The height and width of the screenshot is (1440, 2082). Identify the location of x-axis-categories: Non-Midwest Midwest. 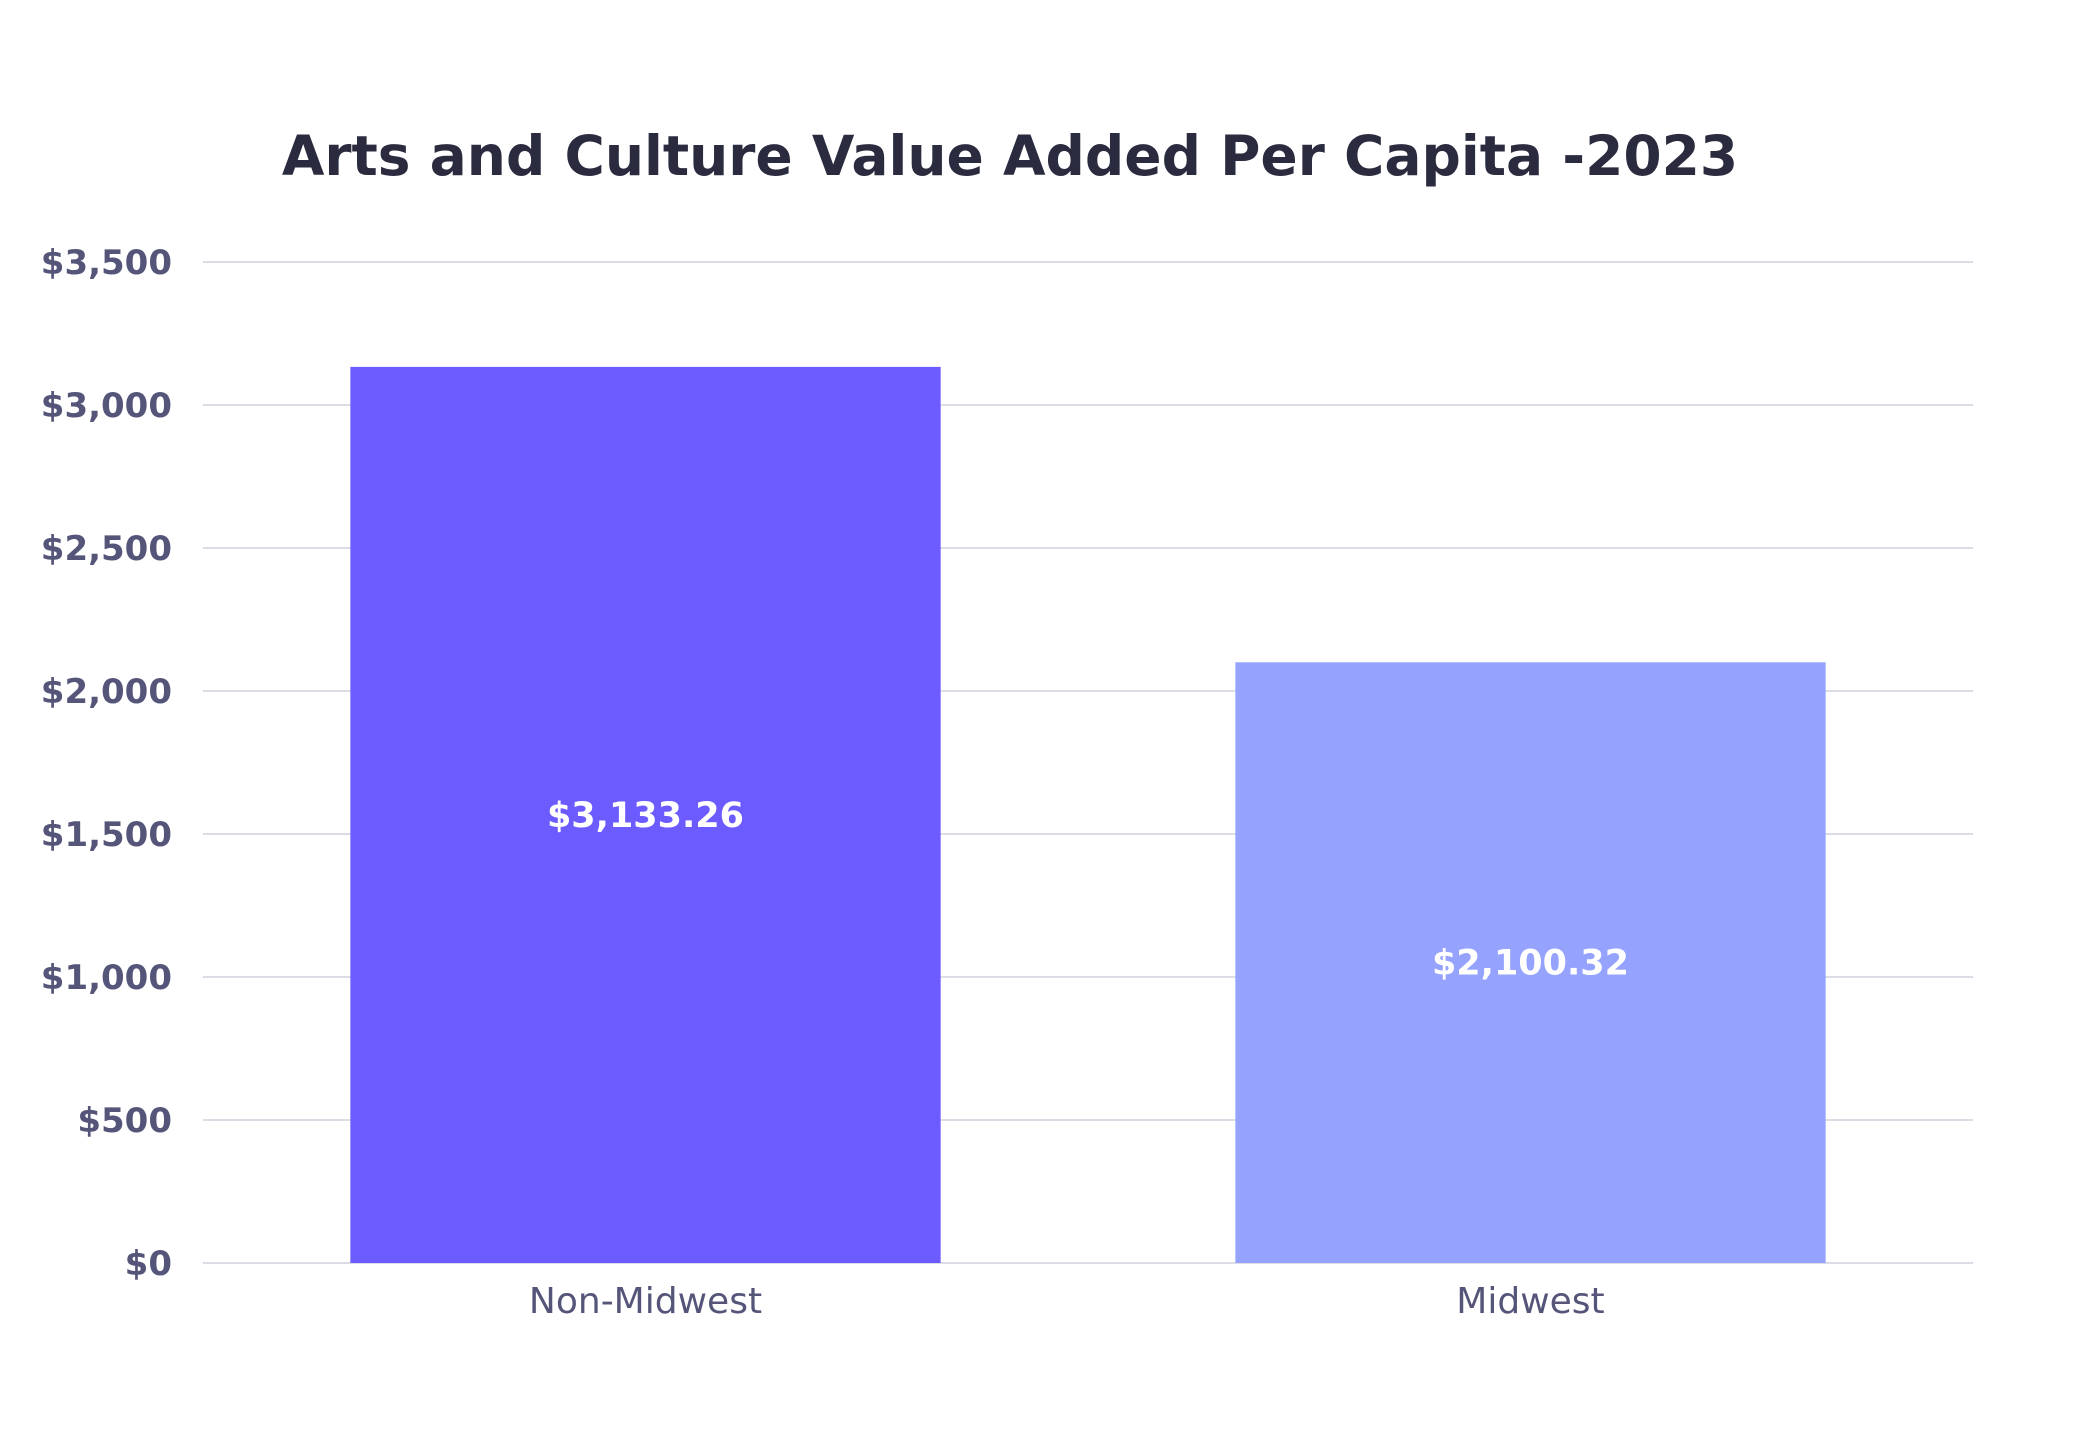
(1067, 1301).